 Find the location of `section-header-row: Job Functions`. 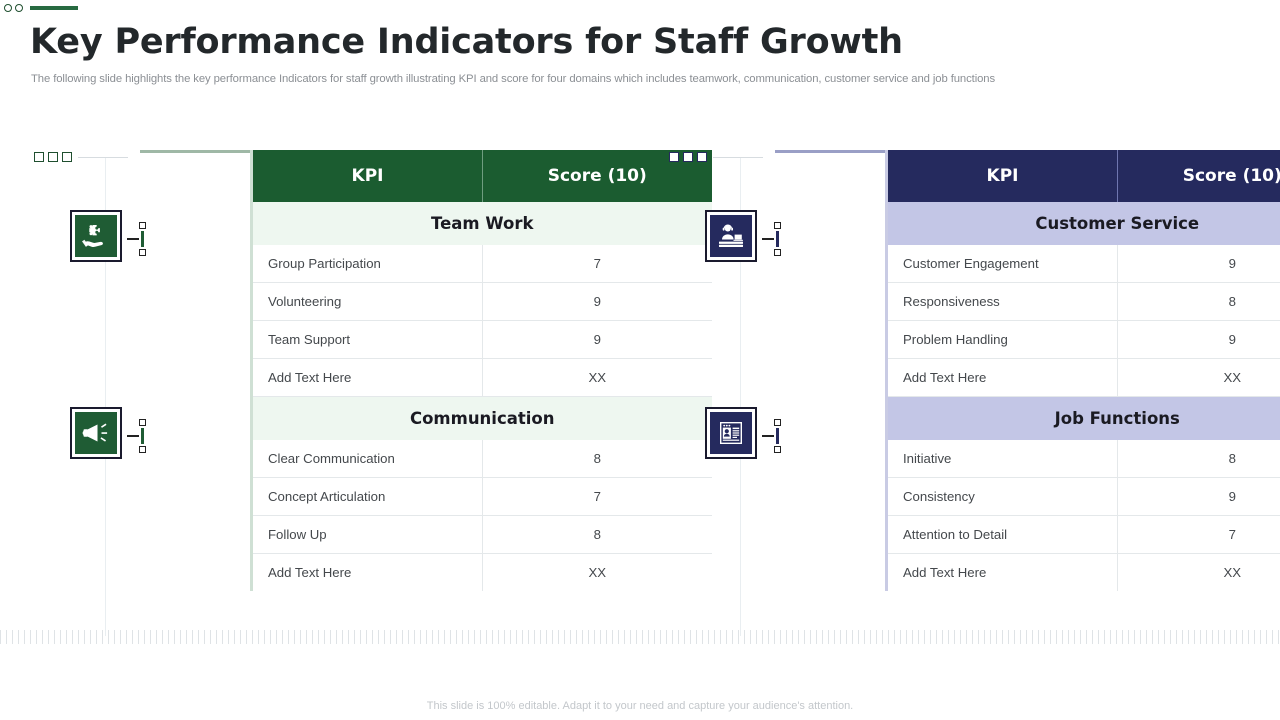

section-header-row: Job Functions is located at coordinates (1083, 418).